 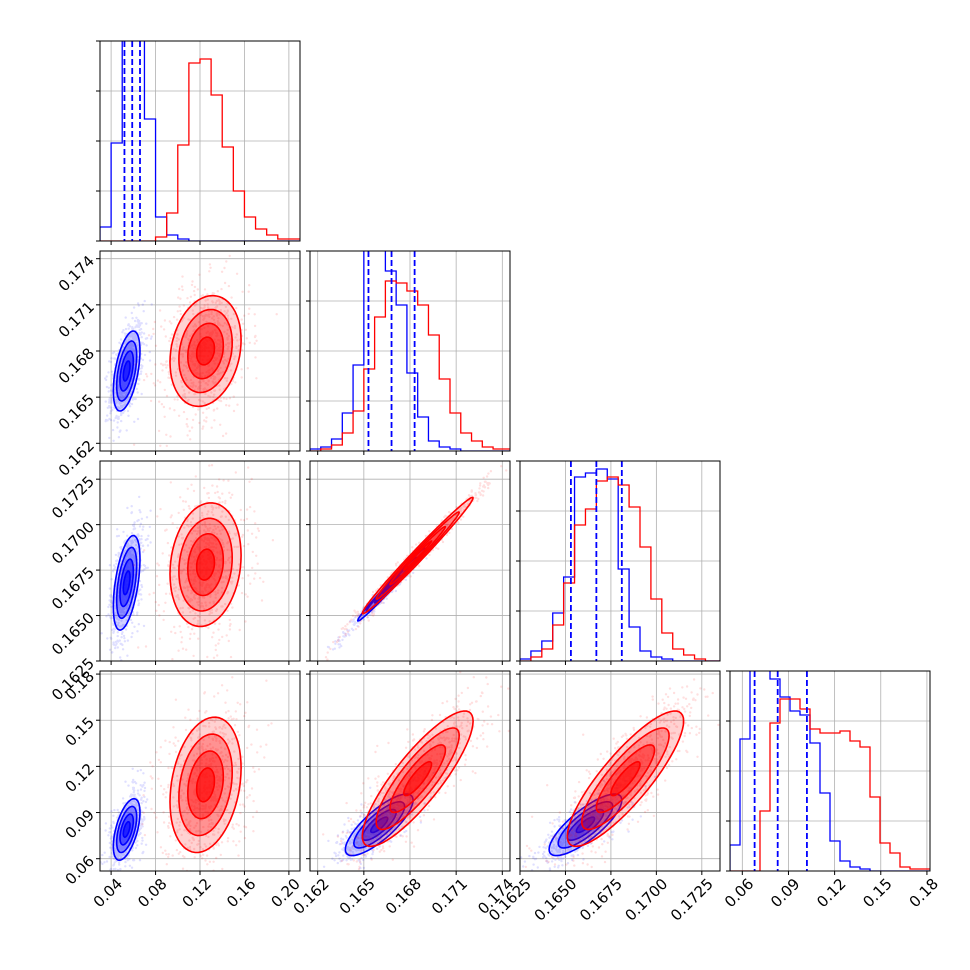 I want to click on y-tick-label: 0.09, so click(x=80, y=824).